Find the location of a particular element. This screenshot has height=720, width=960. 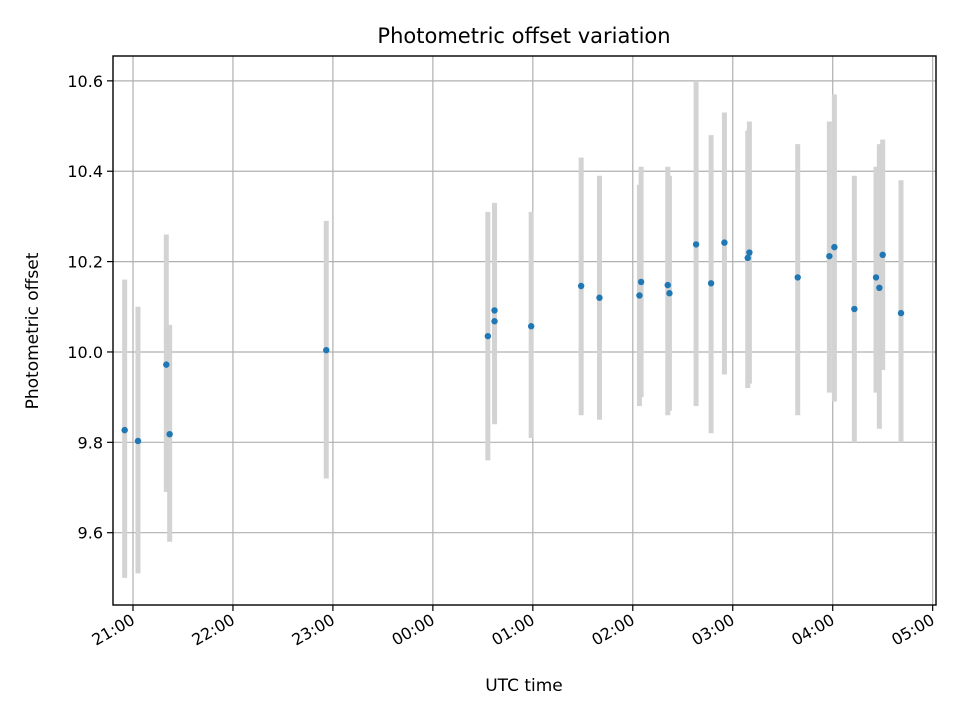

y-tick-label: 9.6 is located at coordinates (90, 533).